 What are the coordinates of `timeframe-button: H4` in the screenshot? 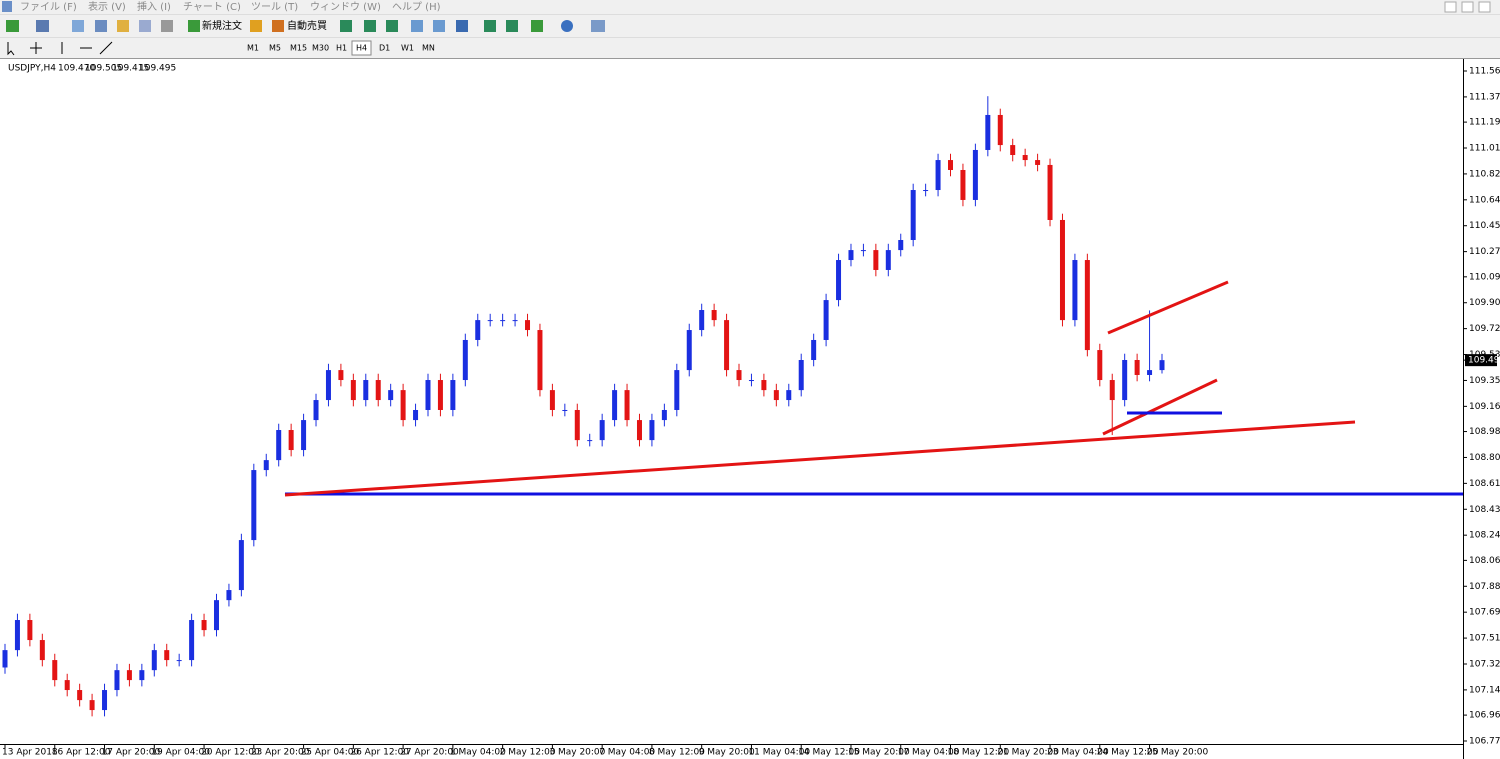 It's located at (361, 48).